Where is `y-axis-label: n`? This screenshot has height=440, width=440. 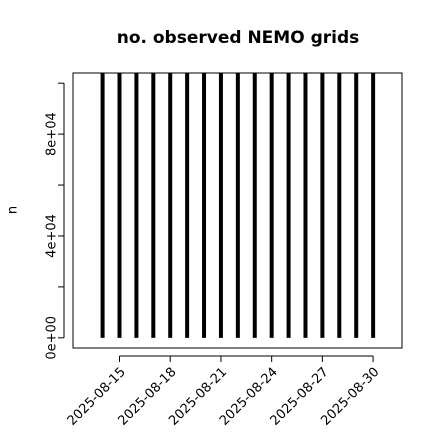
y-axis-label: n is located at coordinates (13, 210).